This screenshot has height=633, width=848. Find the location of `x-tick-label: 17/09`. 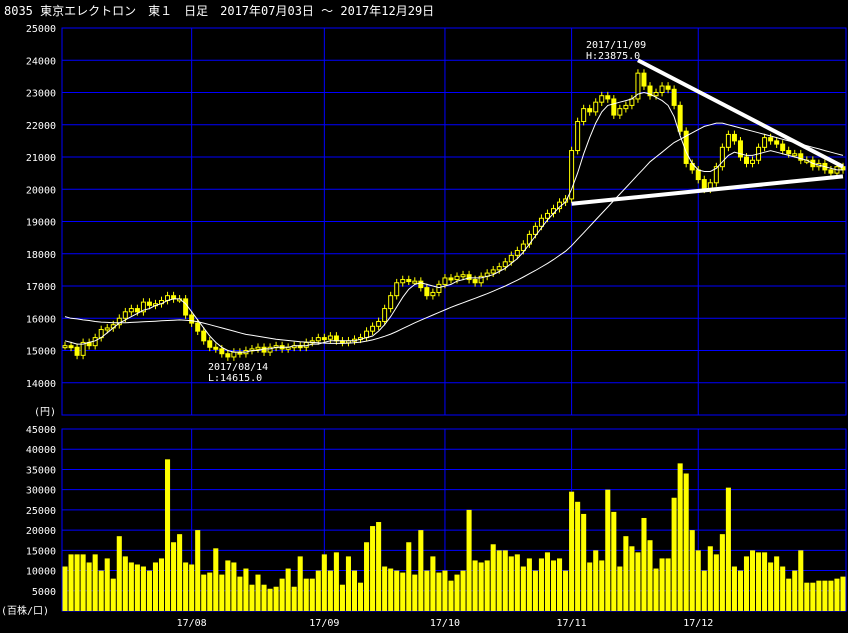

x-tick-label: 17/09 is located at coordinates (324, 623).